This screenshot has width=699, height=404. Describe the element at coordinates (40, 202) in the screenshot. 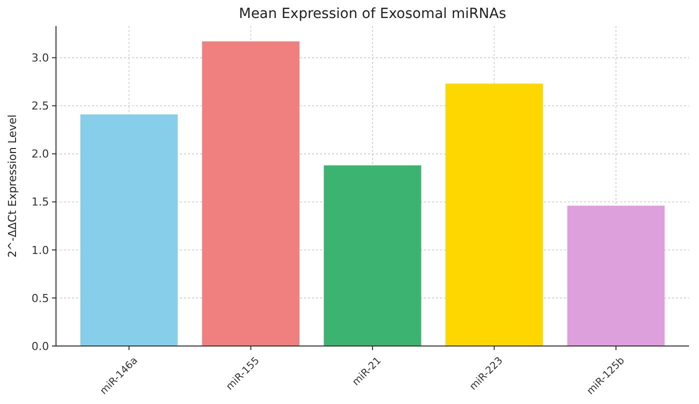

I see `y-tick-label: 1.5` at that location.